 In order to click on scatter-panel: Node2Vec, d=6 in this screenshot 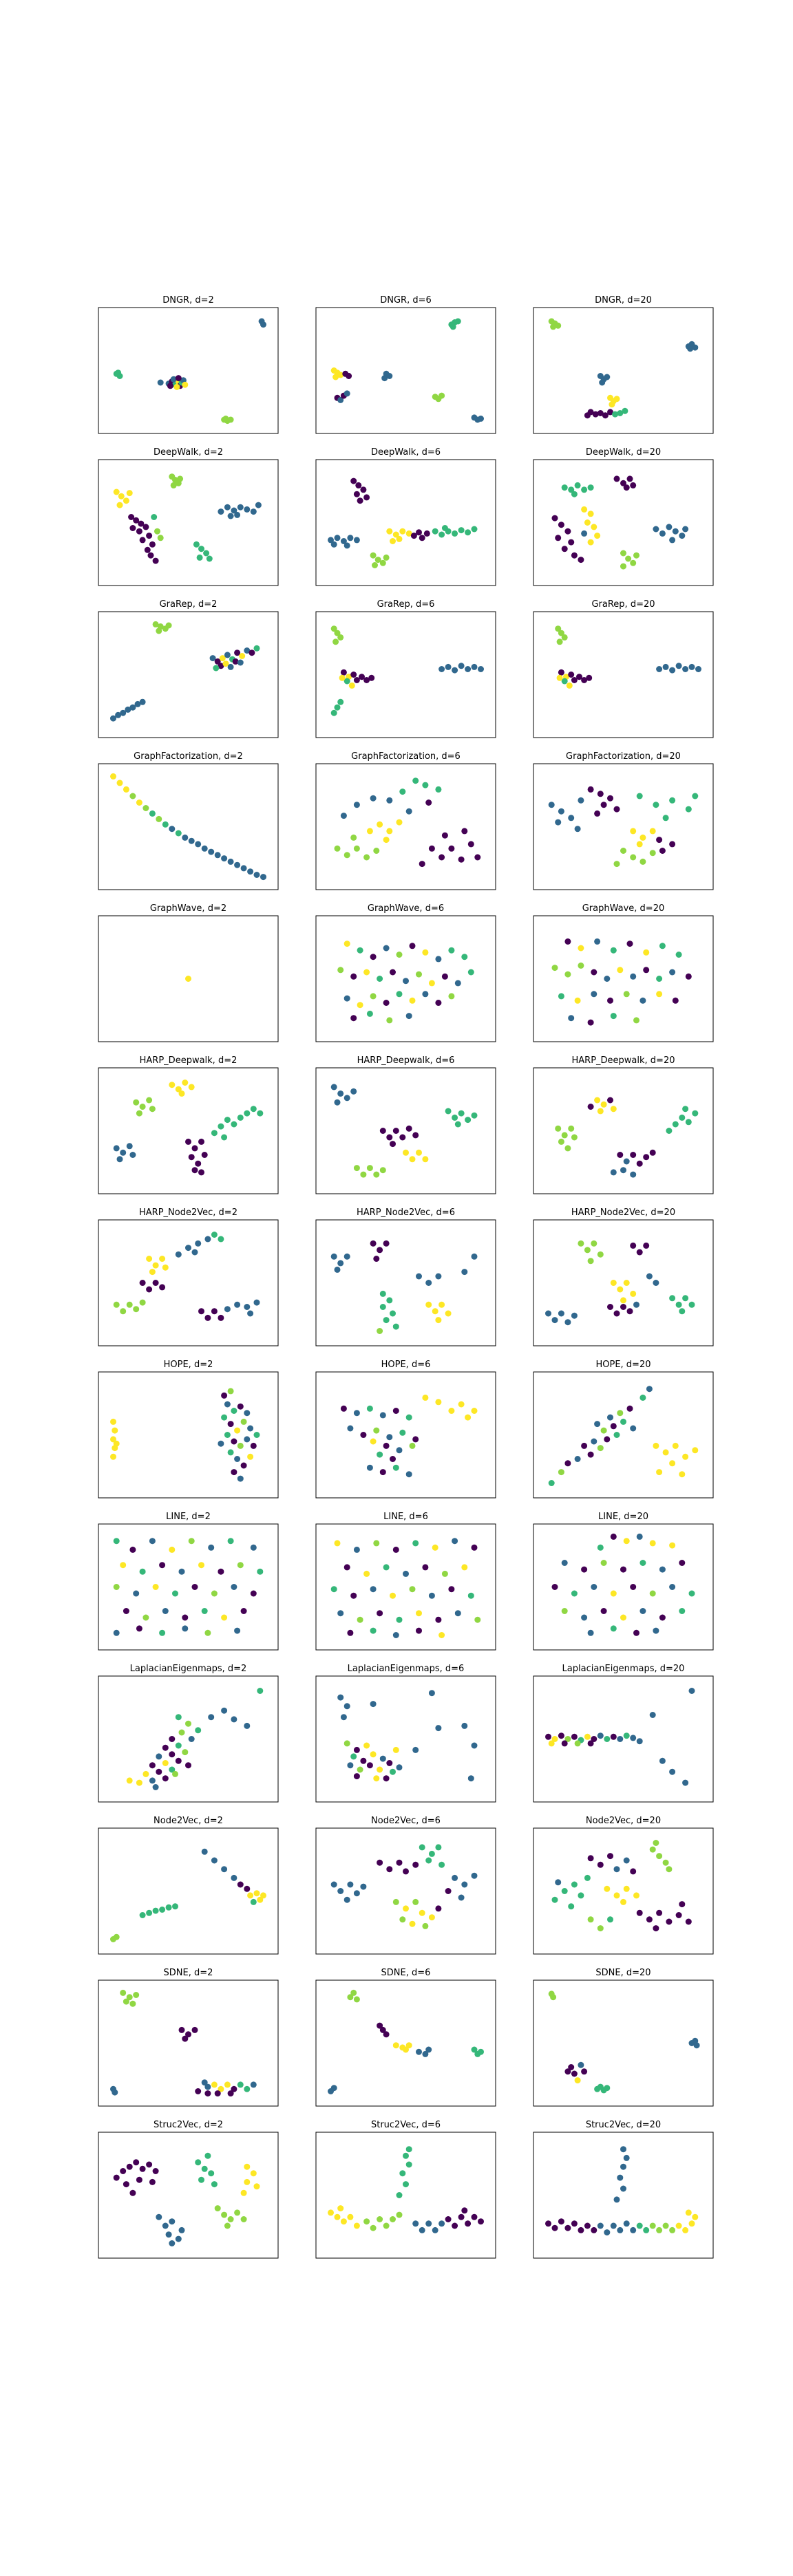, I will do `click(406, 1886)`.